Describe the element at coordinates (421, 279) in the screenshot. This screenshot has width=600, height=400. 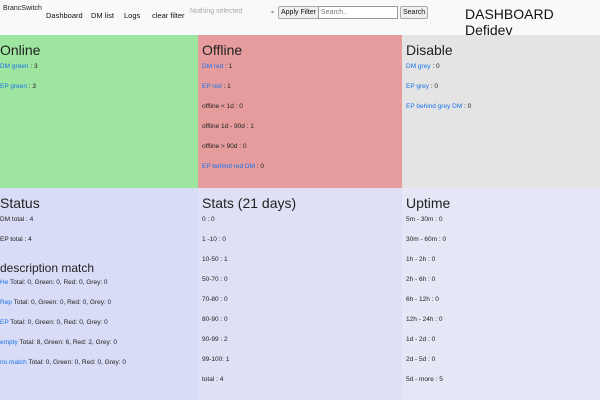
I see `uptime-row: 2h - 6h : 0` at that location.